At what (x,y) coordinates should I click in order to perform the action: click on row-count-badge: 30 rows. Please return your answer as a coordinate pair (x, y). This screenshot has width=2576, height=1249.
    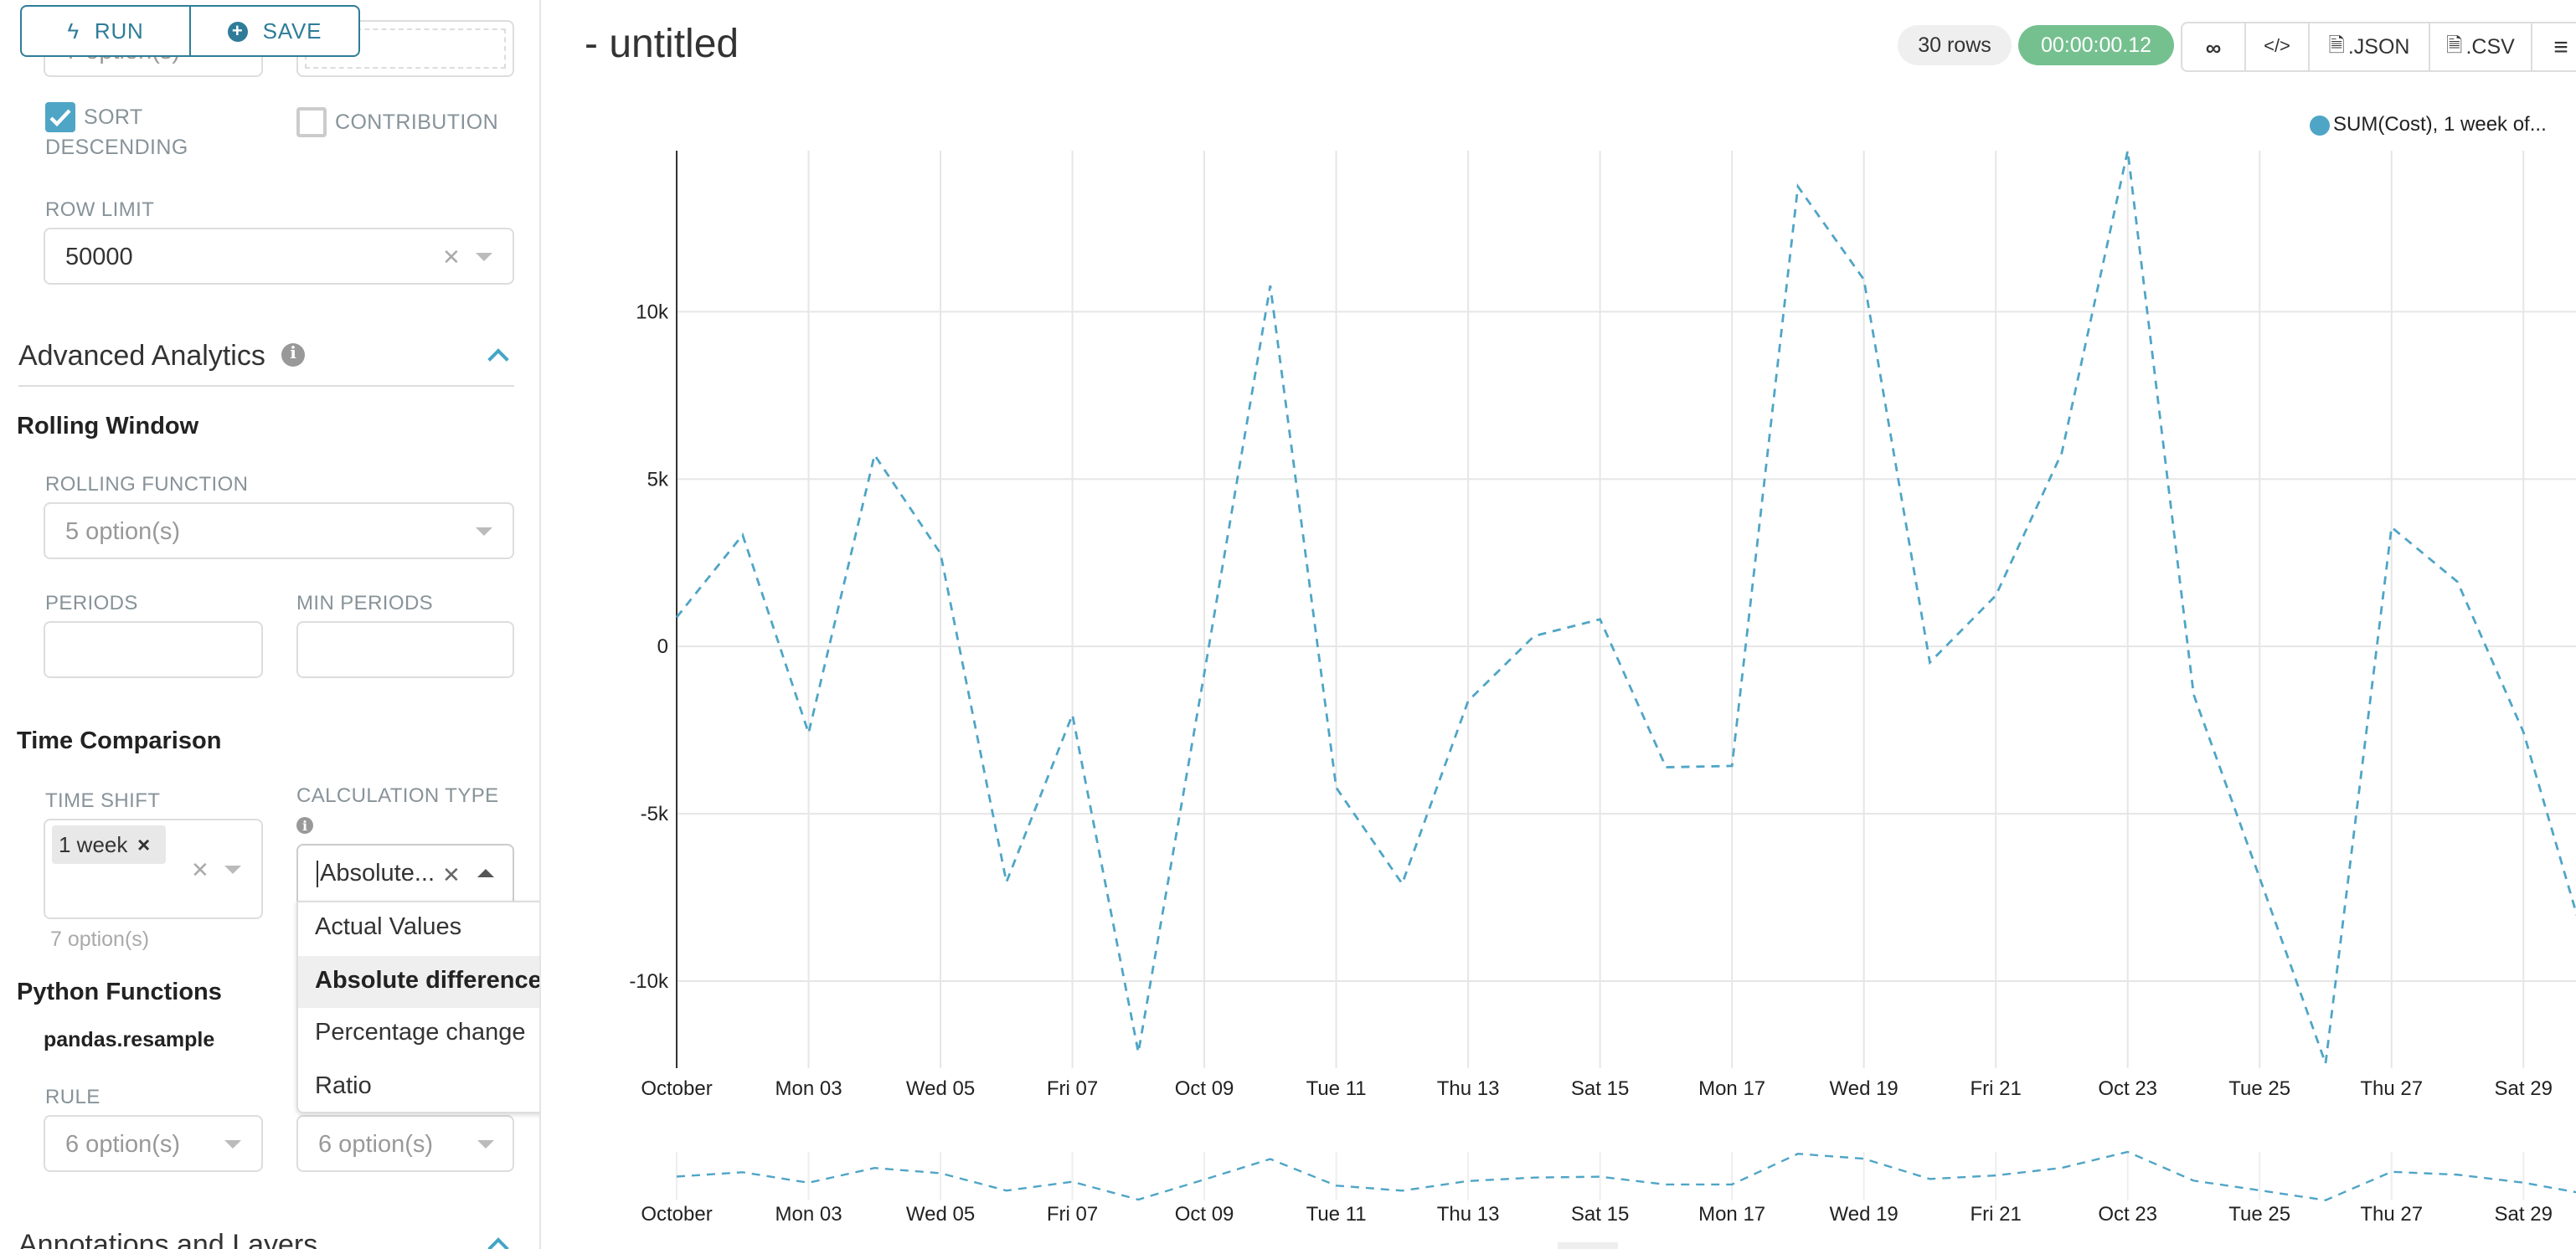
    Looking at the image, I should click on (1955, 45).